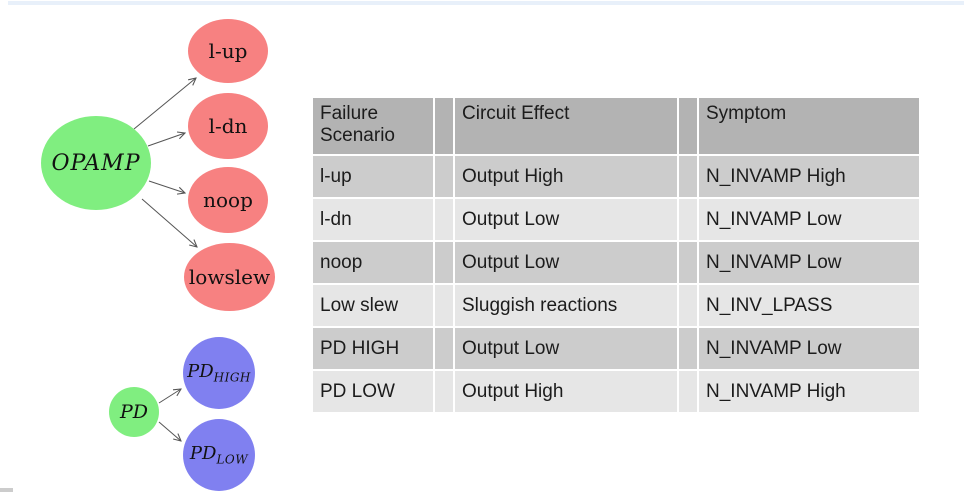 This screenshot has height=492, width=964. Describe the element at coordinates (373, 348) in the screenshot. I see `cell-scenario: PD HIGH` at that location.